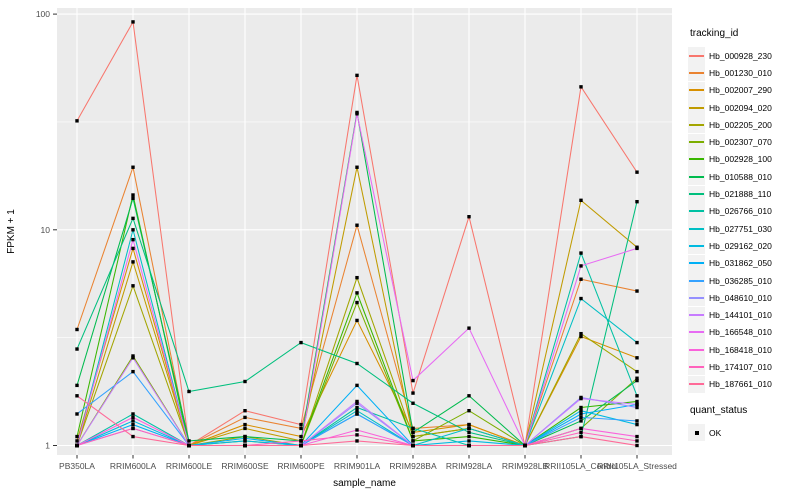  I want to click on x-tick-label: RRII105LA_Stressed, so click(637, 466).